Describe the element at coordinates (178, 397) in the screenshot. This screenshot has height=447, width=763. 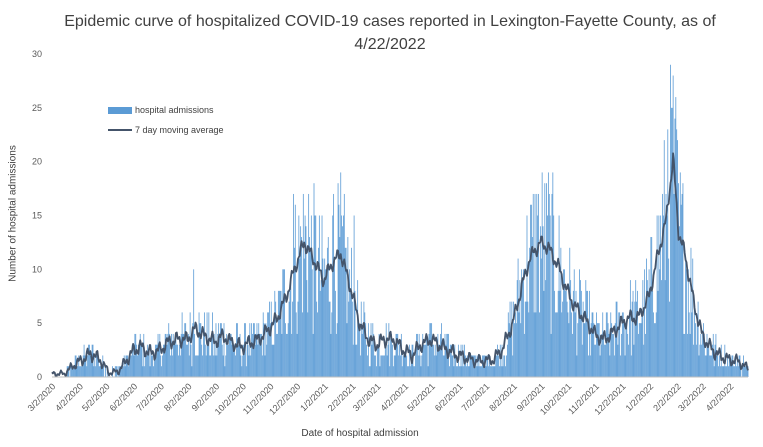
I see `x-tick-label: 8/2/2020` at that location.